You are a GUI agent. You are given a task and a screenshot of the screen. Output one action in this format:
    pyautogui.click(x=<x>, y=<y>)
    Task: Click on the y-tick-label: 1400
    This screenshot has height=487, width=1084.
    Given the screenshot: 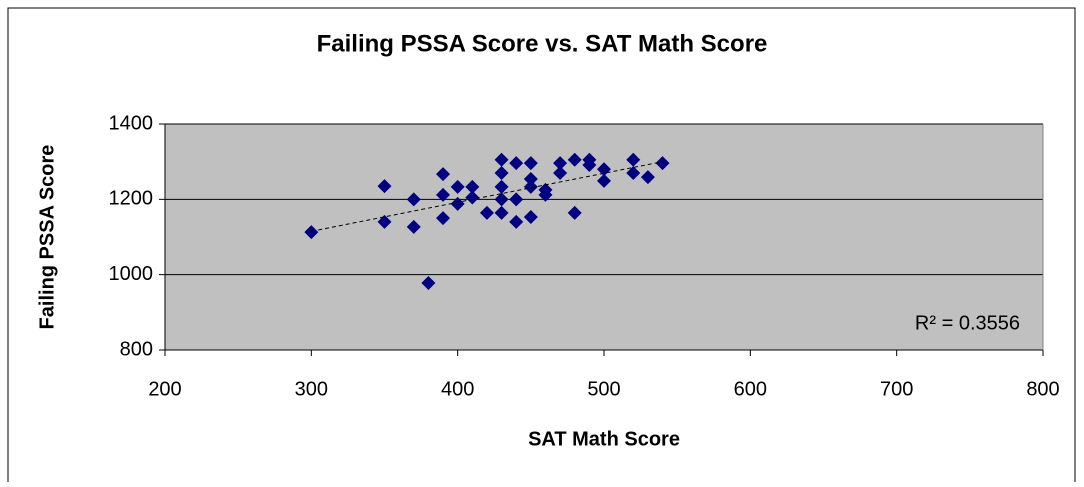 What is the action you would take?
    pyautogui.click(x=131, y=123)
    